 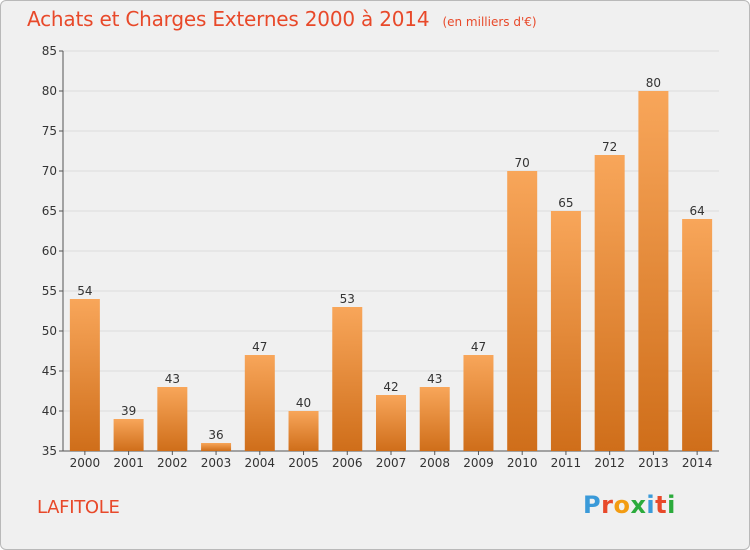 What do you see at coordinates (592, 505) in the screenshot?
I see `logo-letter: P` at bounding box center [592, 505].